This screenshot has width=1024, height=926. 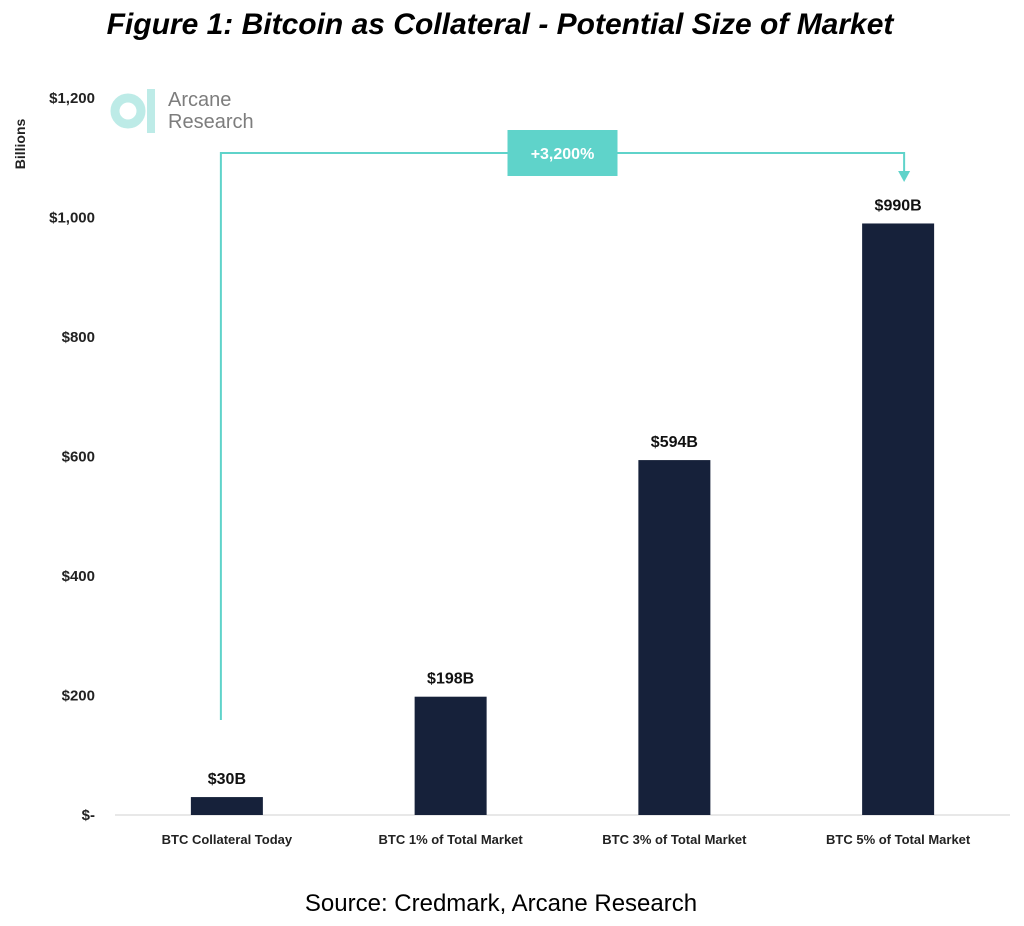 What do you see at coordinates (132, 111) in the screenshot?
I see `arcane-logo-icon` at bounding box center [132, 111].